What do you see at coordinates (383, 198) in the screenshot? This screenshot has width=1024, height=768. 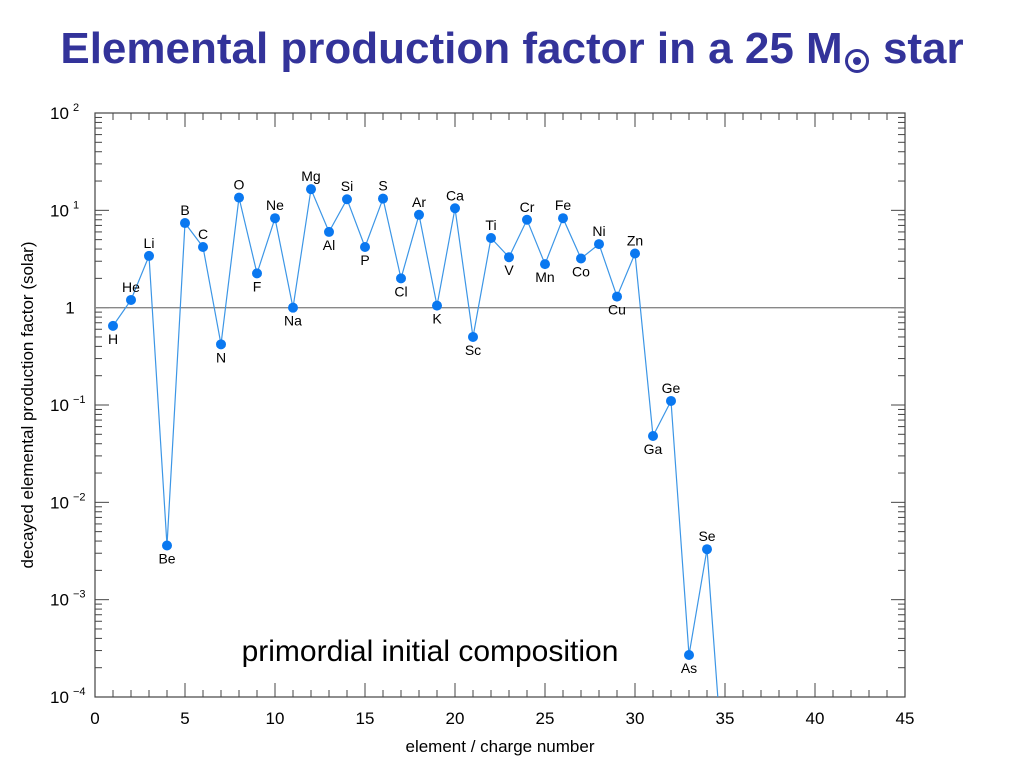 I see `data-point-s` at bounding box center [383, 198].